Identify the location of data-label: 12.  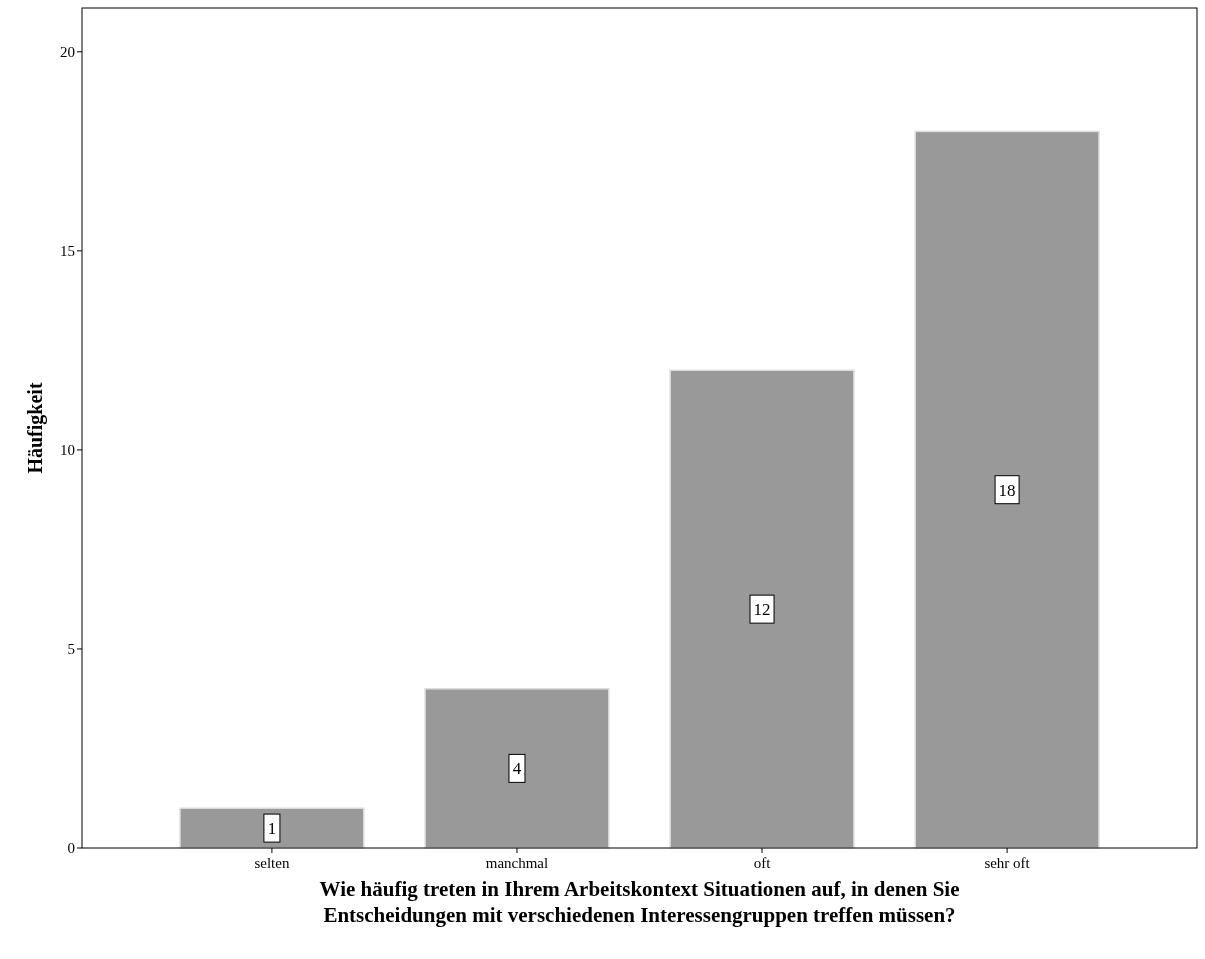
(762, 610).